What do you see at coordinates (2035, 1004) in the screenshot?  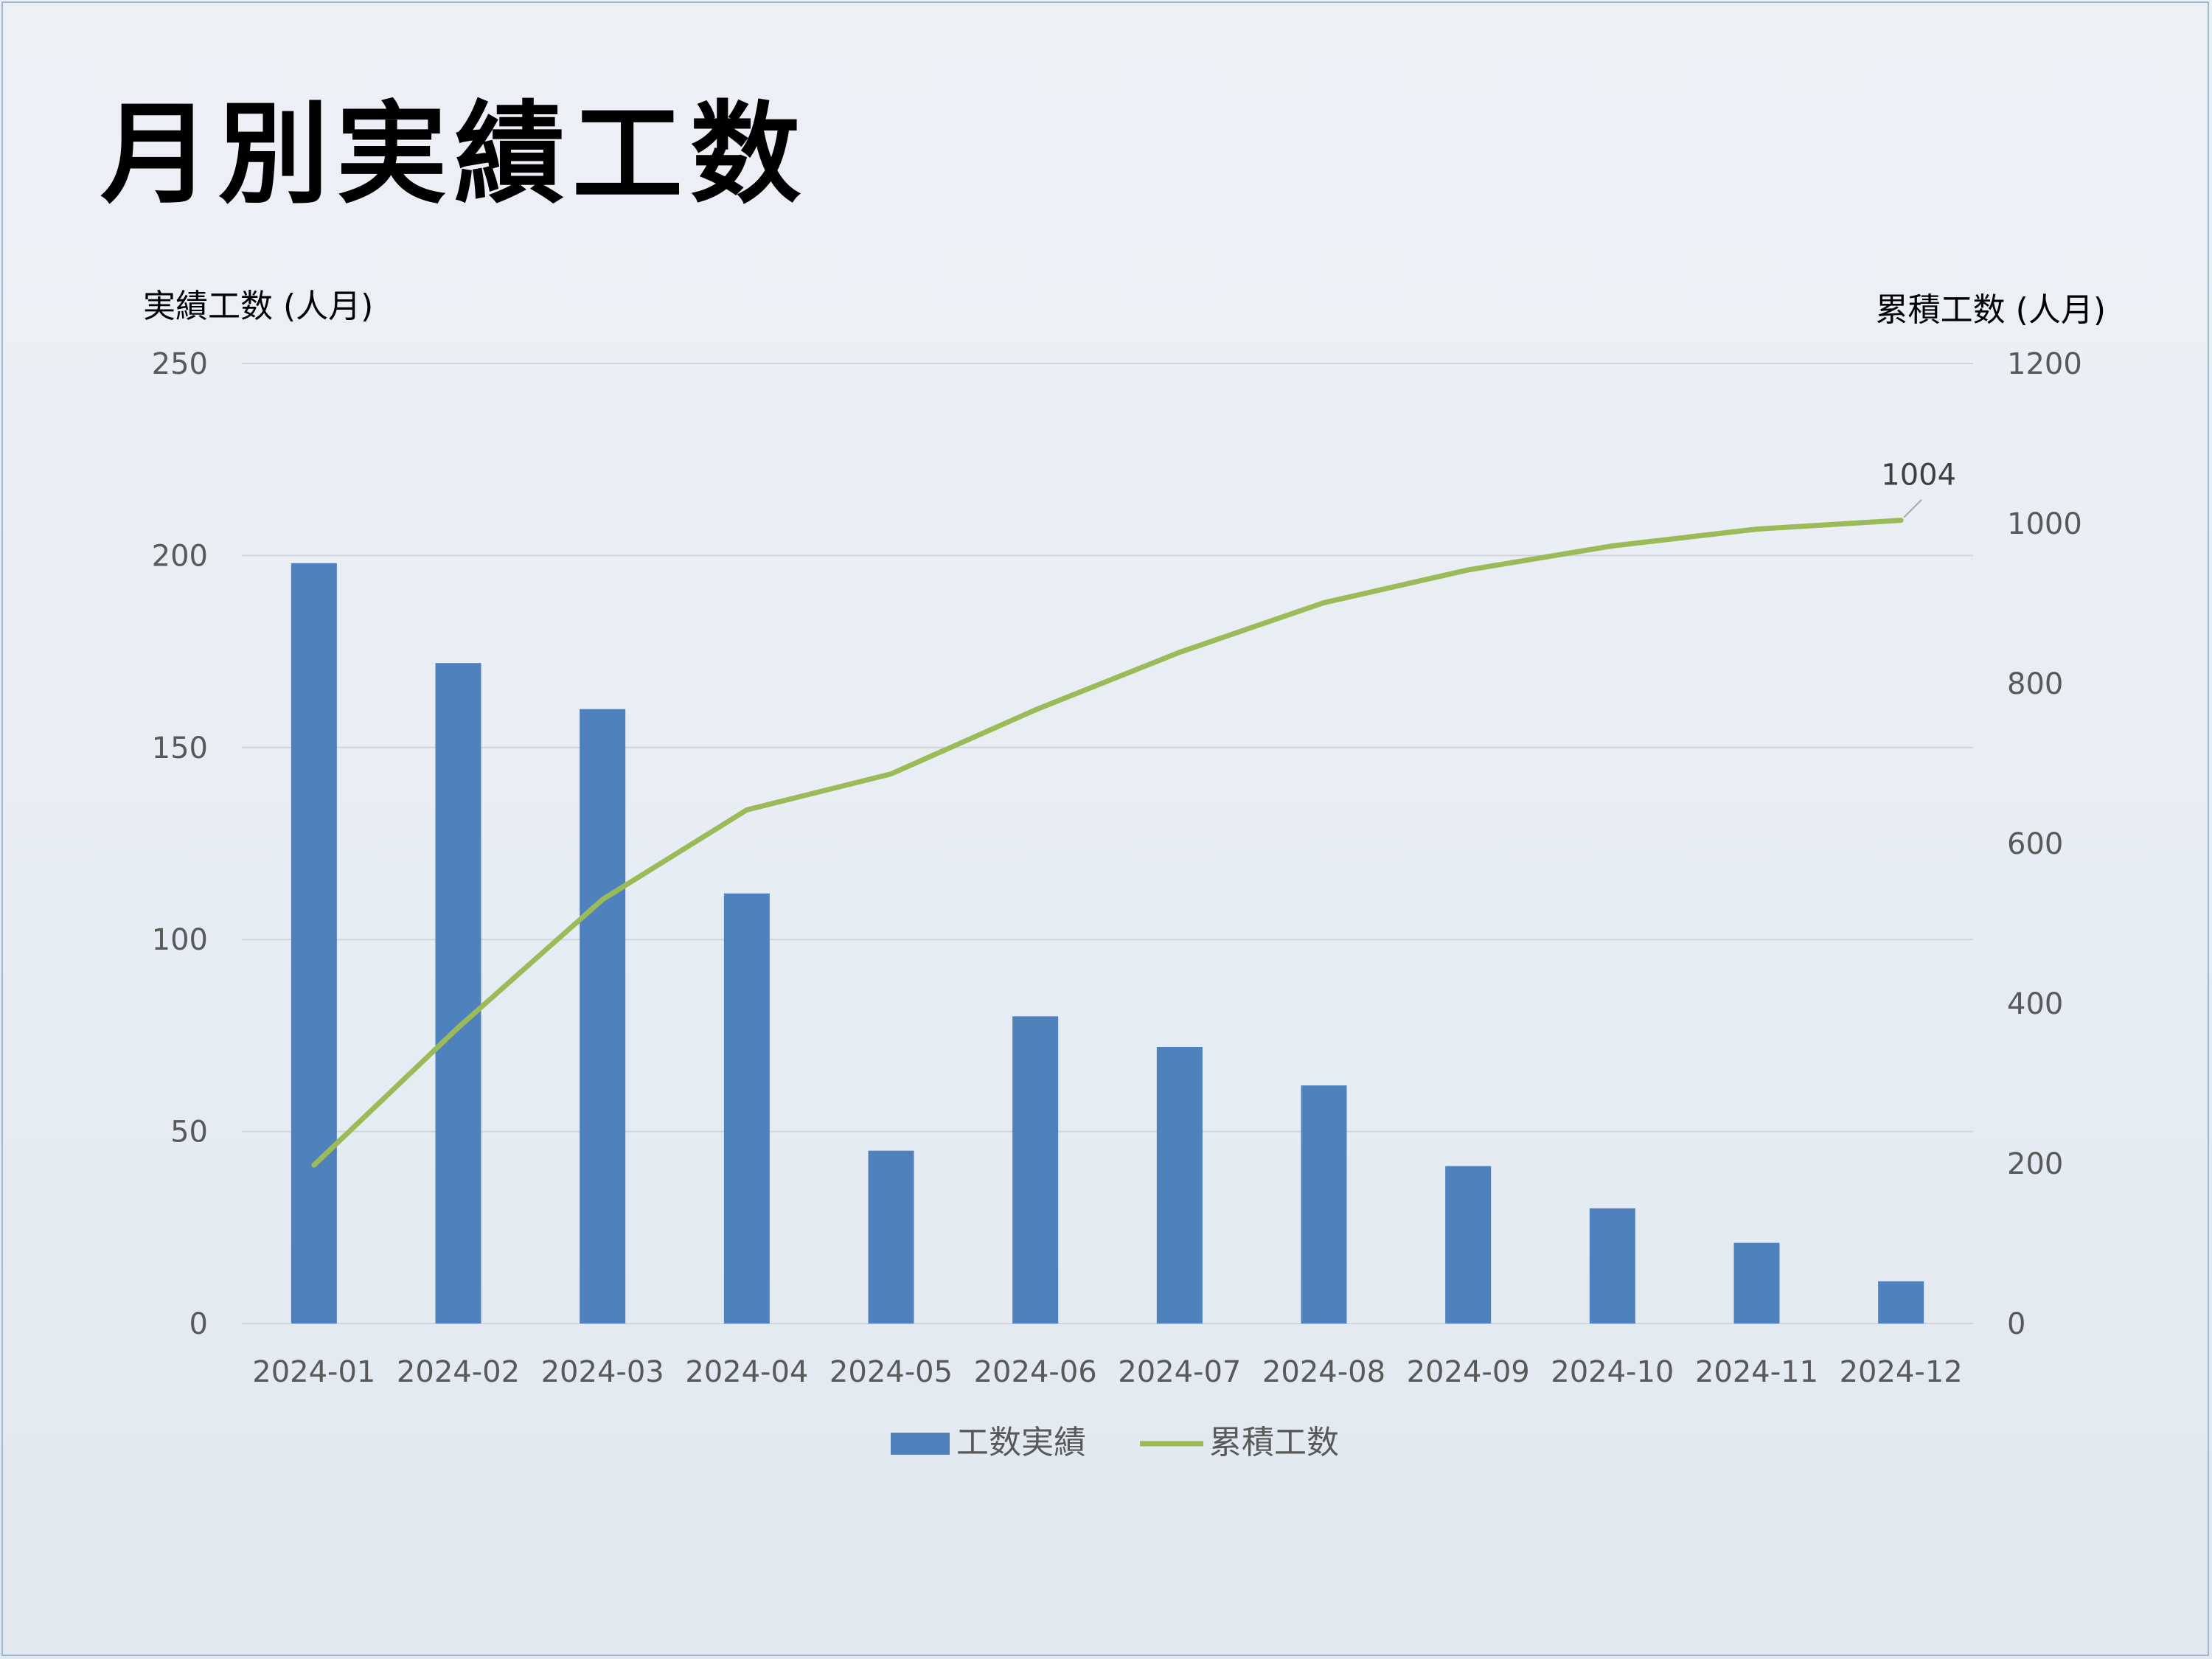 I see `right-tick-label: 400` at bounding box center [2035, 1004].